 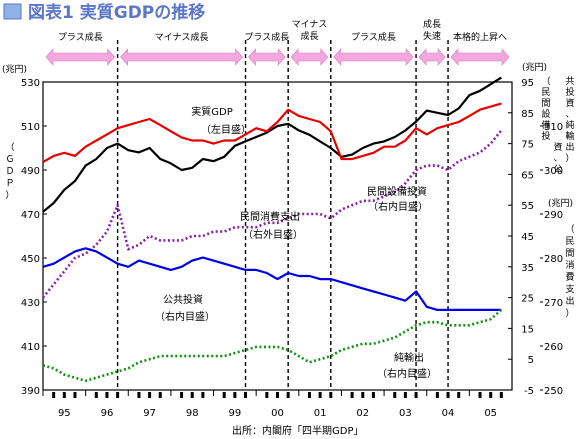 I want to click on y-left-tick-label: 410, so click(x=30, y=347).